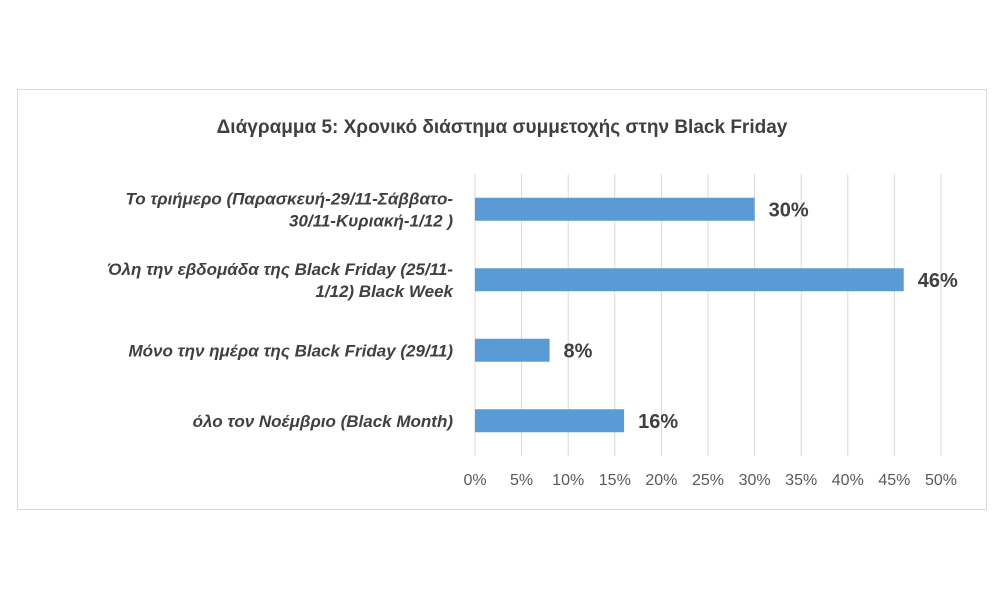 The image size is (1000, 598). I want to click on x-tick-label: 45%, so click(894, 480).